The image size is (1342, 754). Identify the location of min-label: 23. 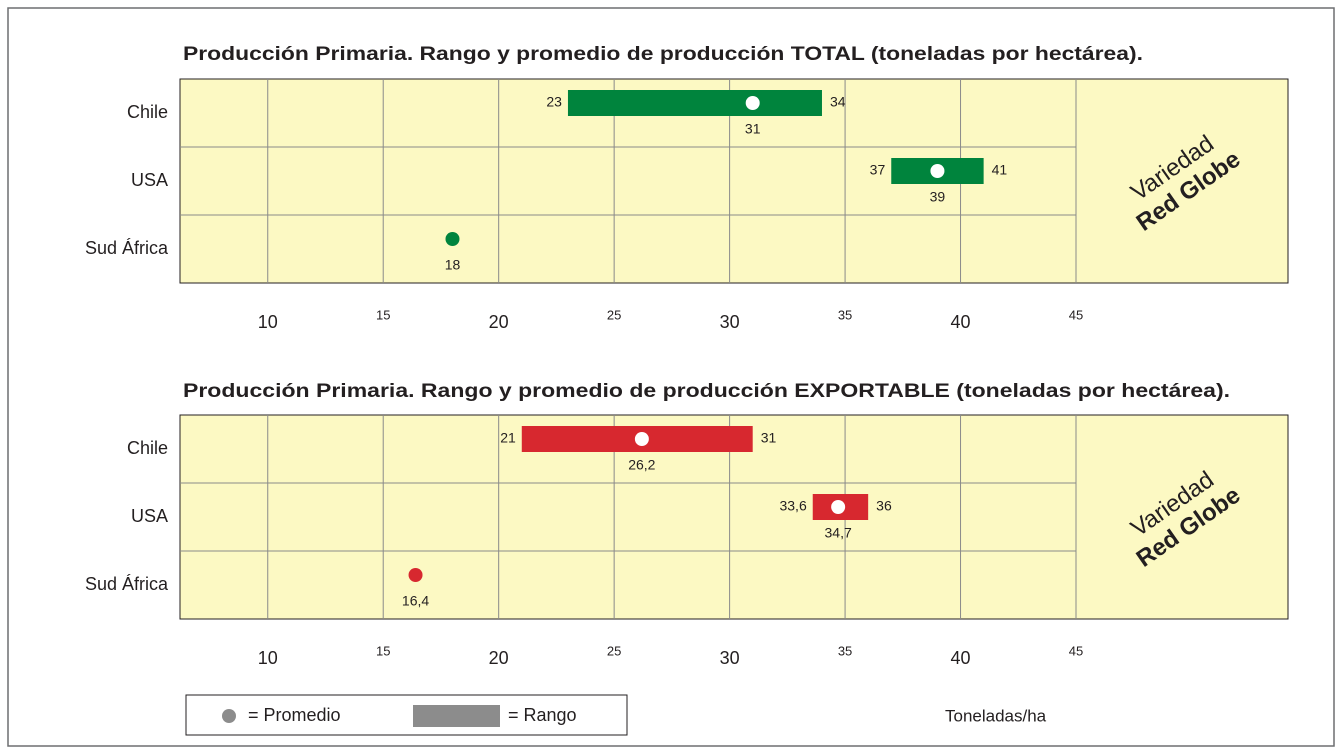
(554, 102).